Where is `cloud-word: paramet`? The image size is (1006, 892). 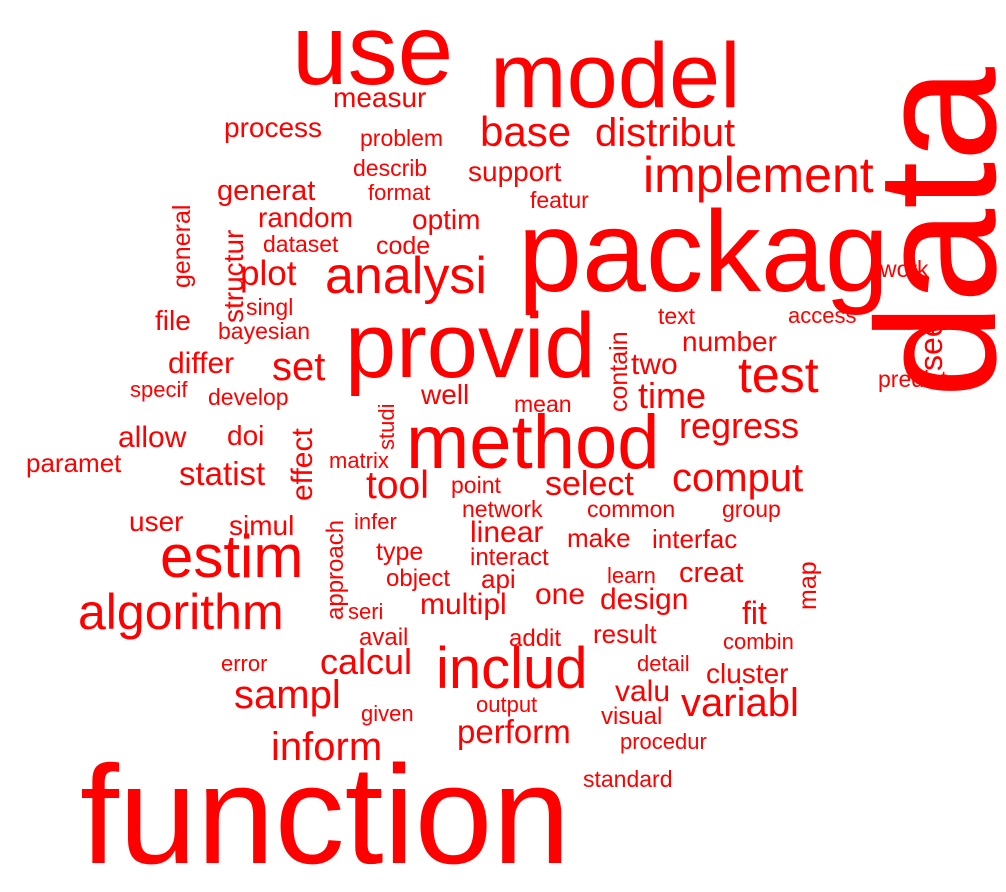 cloud-word: paramet is located at coordinates (74, 463).